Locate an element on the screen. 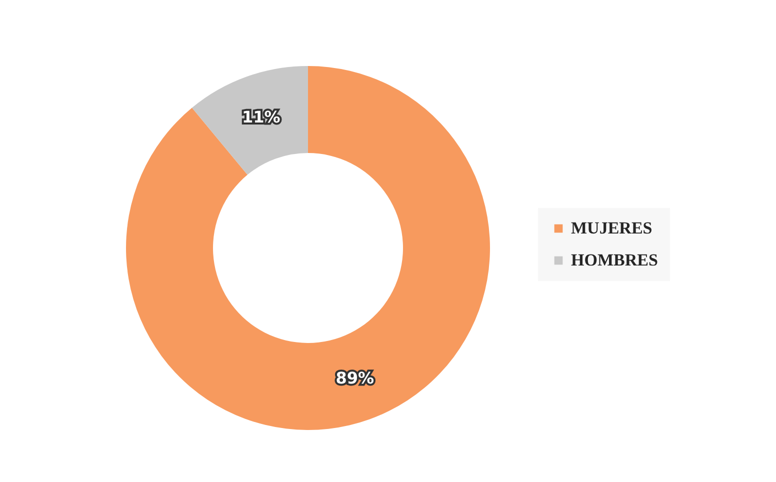 This screenshot has width=776, height=482. donut-slice is located at coordinates (250, 120).